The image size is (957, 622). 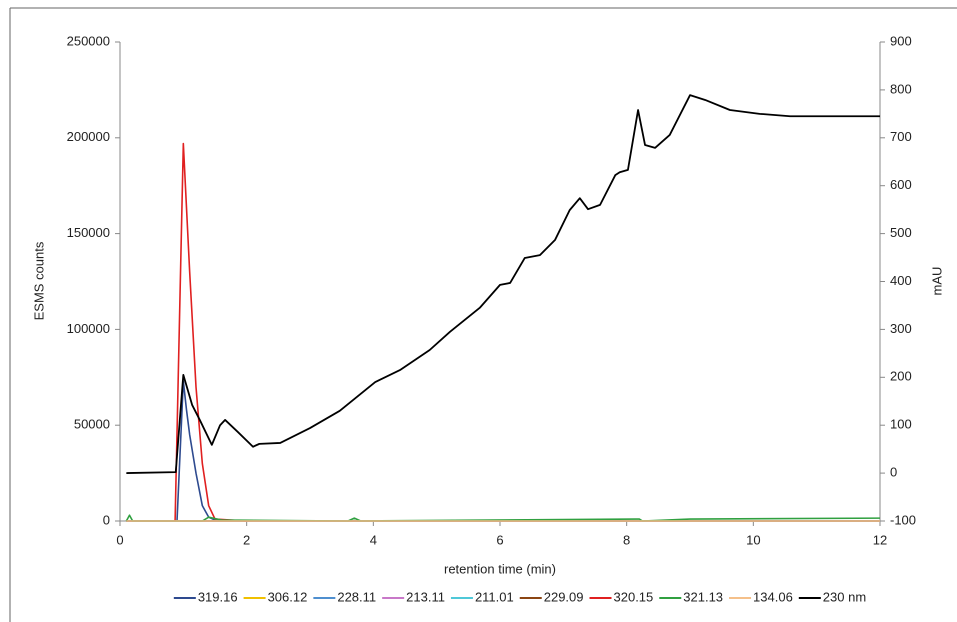 I want to click on y2-tick-label: 0, so click(x=893, y=472).